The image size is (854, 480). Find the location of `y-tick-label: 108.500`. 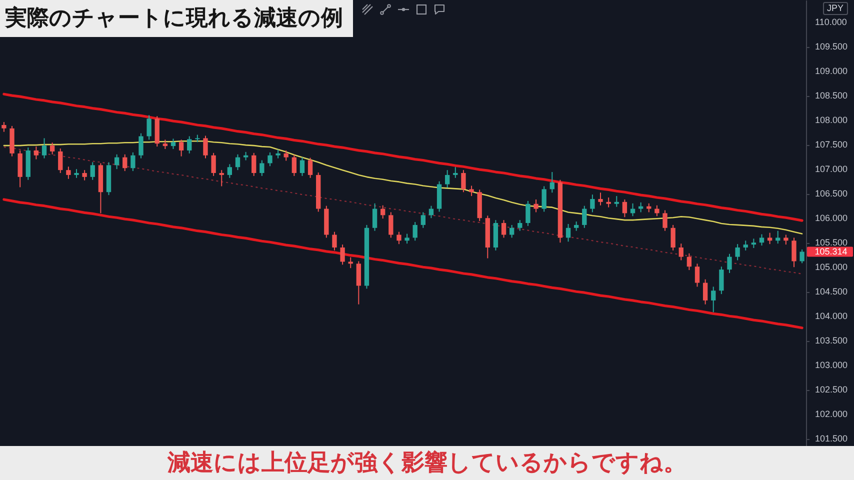

y-tick-label: 108.500 is located at coordinates (831, 95).